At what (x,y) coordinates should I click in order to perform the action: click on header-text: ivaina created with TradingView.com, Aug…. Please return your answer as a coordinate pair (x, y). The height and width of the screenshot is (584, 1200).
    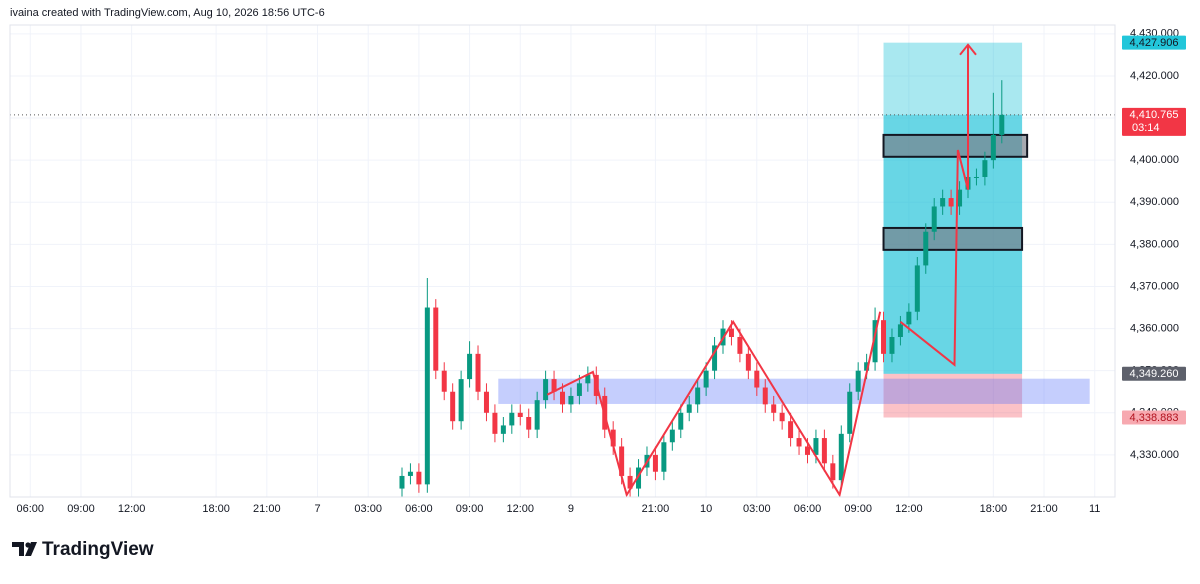
    Looking at the image, I should click on (167, 13).